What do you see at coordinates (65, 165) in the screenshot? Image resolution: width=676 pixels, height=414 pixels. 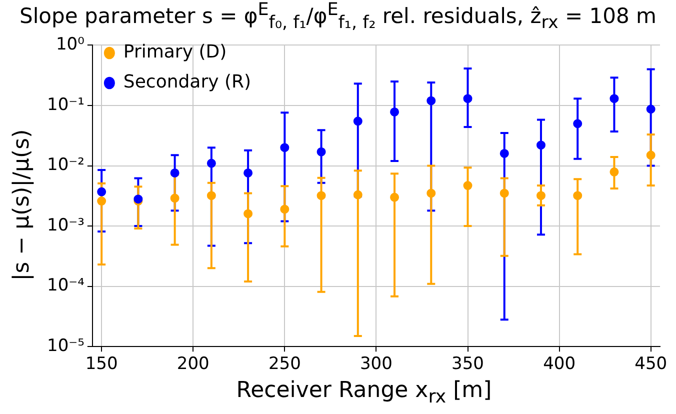 I see `y-tick-label: 10⁻²` at bounding box center [65, 165].